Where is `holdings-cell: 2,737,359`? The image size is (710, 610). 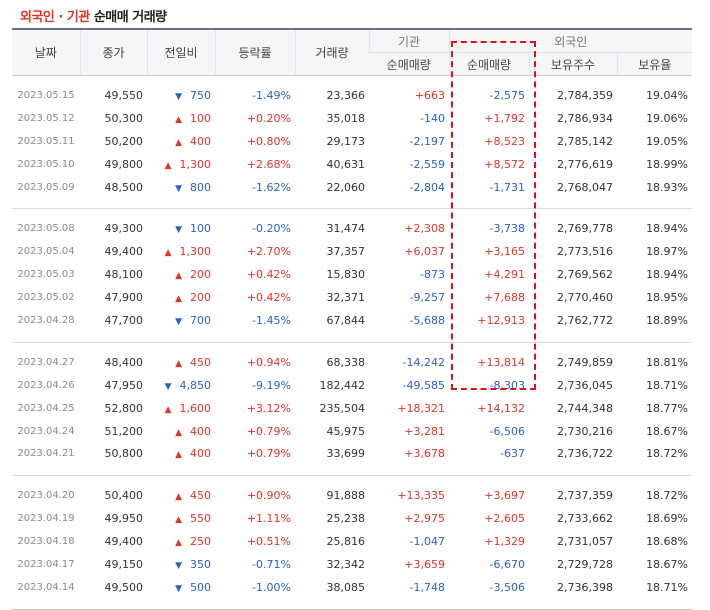 holdings-cell: 2,737,359 is located at coordinates (585, 496).